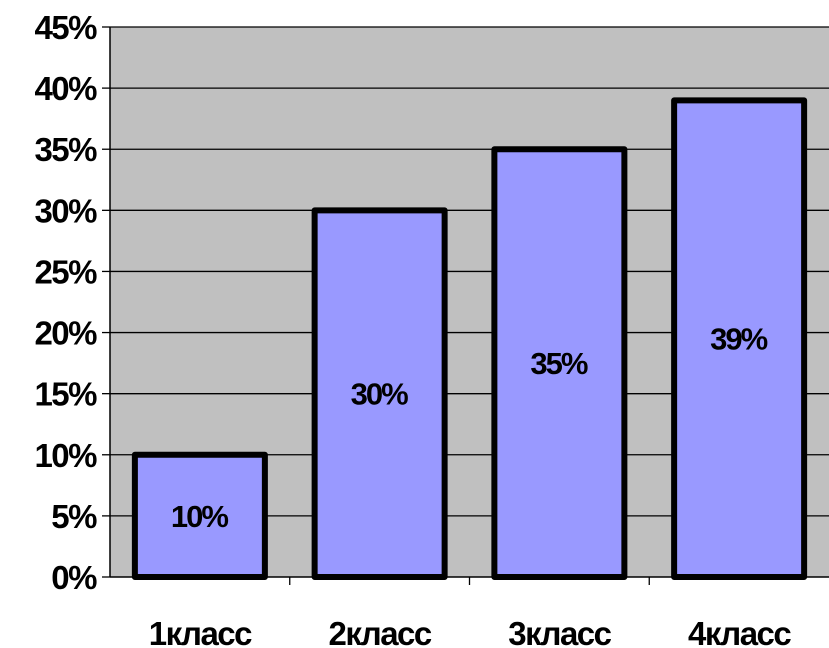 The height and width of the screenshot is (648, 829). Describe the element at coordinates (65, 149) in the screenshot. I see `y-tick-label: 35%` at that location.